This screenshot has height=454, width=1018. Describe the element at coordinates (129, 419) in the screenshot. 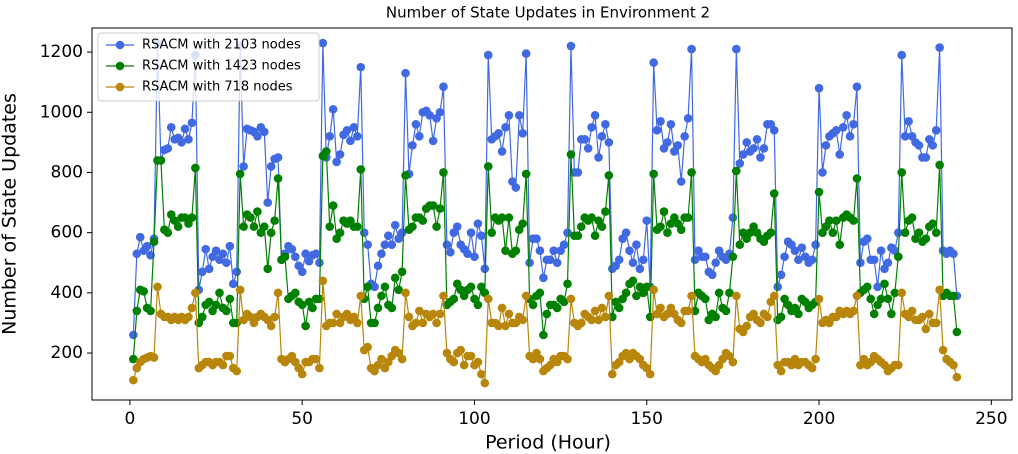

I see `x-tick-label: 0` at that location.